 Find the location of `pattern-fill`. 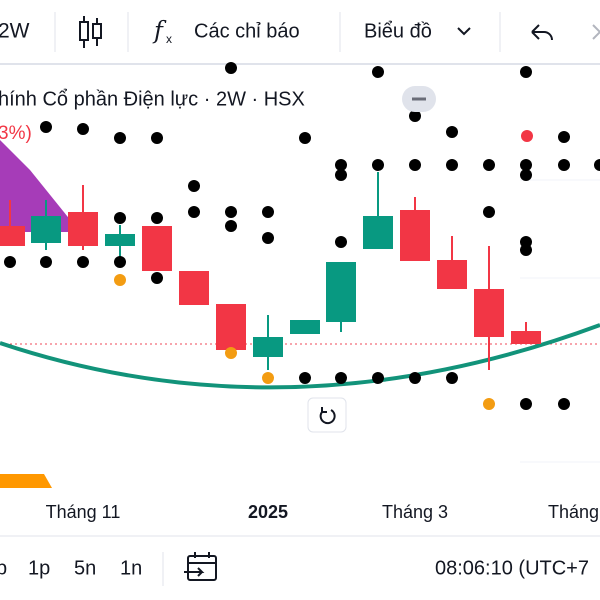

pattern-fill is located at coordinates (40, 186).